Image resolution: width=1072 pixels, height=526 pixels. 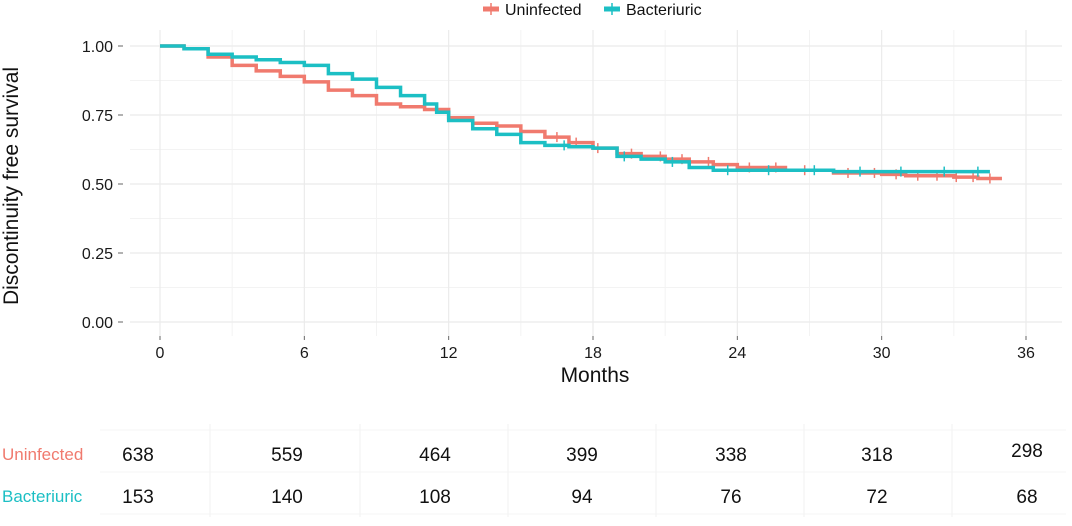 I want to click on y-tick-label: 0.50, so click(x=97, y=185).